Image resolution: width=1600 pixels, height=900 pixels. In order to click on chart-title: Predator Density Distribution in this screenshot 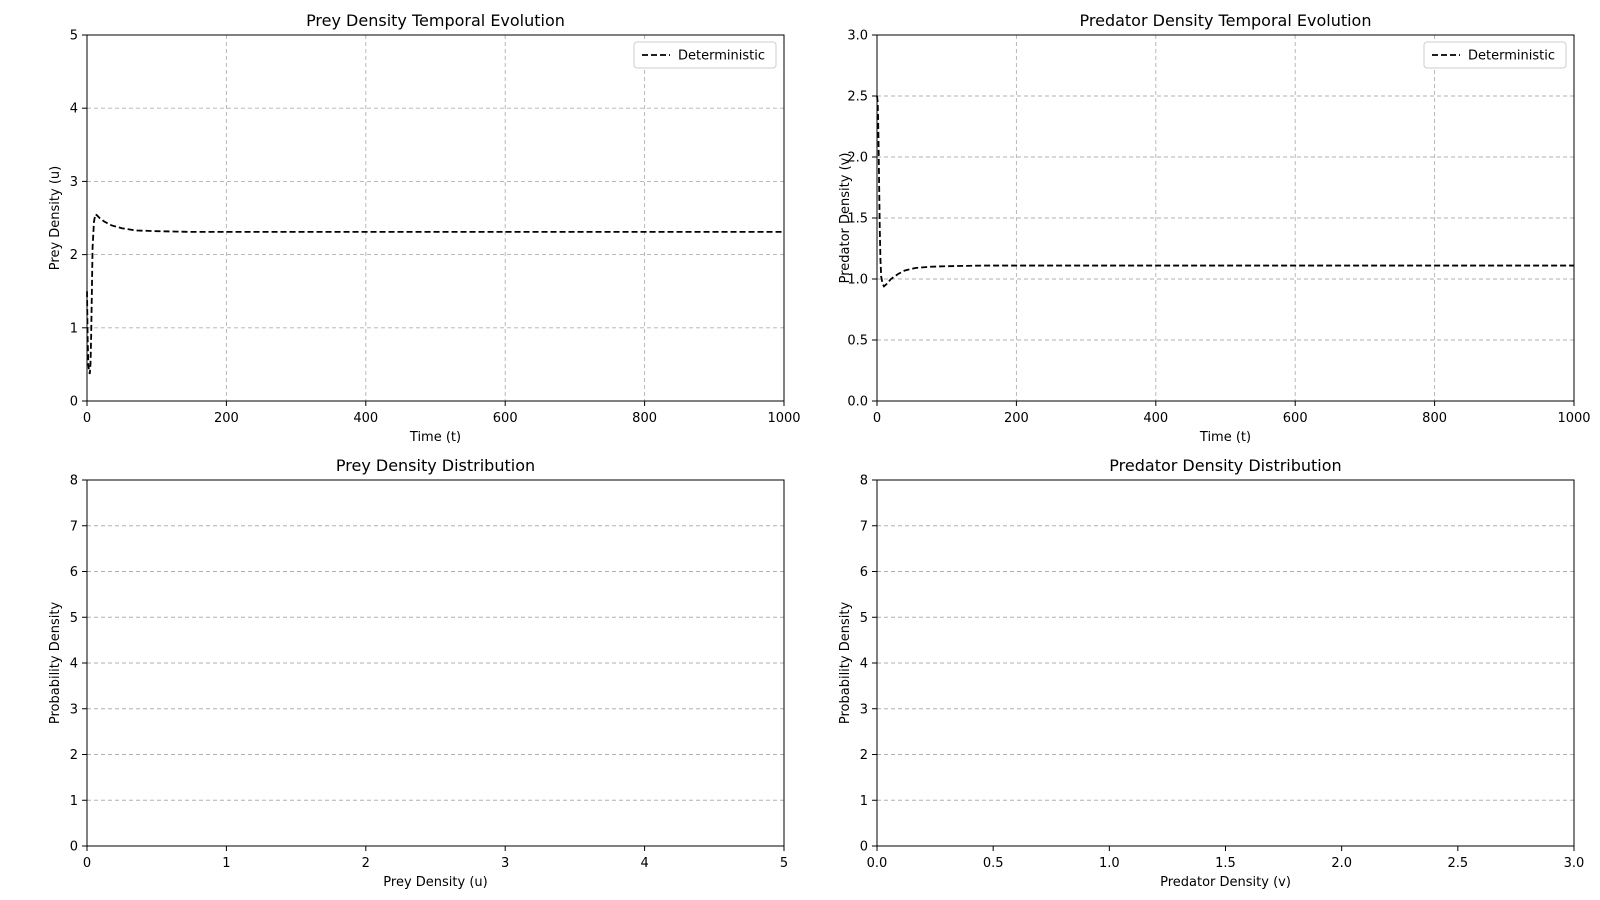, I will do `click(1225, 465)`.